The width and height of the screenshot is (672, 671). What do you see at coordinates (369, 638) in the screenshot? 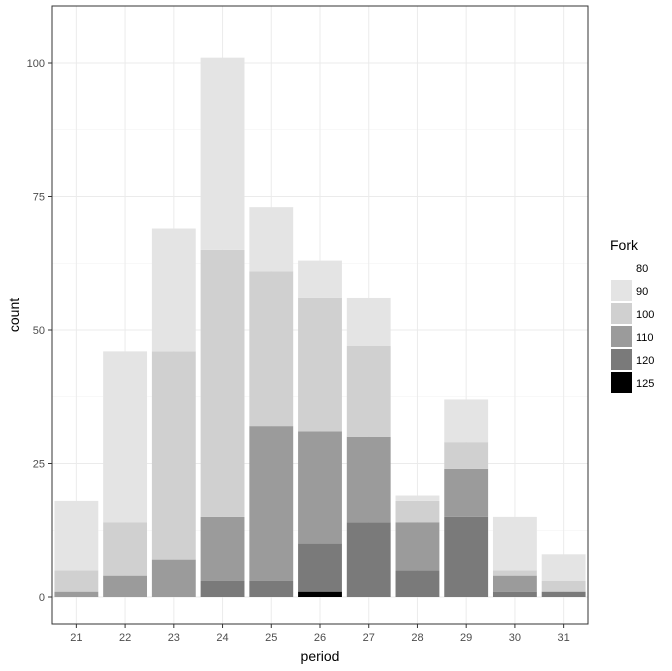
I see `x-tick-label: 27` at bounding box center [369, 638].